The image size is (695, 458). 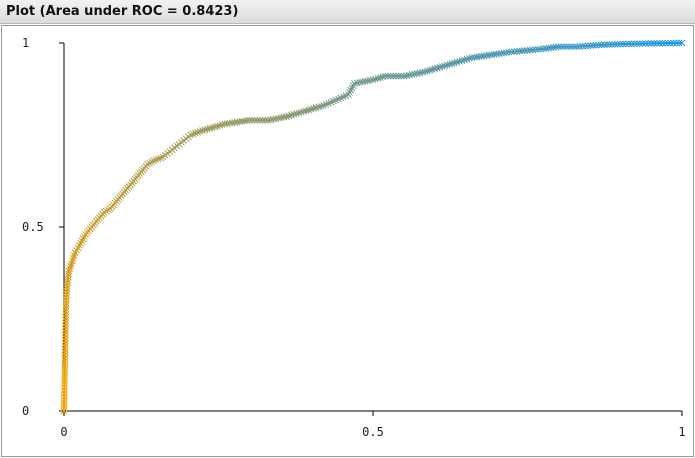 What do you see at coordinates (681, 432) in the screenshot?
I see `x-tick-label: 1` at bounding box center [681, 432].